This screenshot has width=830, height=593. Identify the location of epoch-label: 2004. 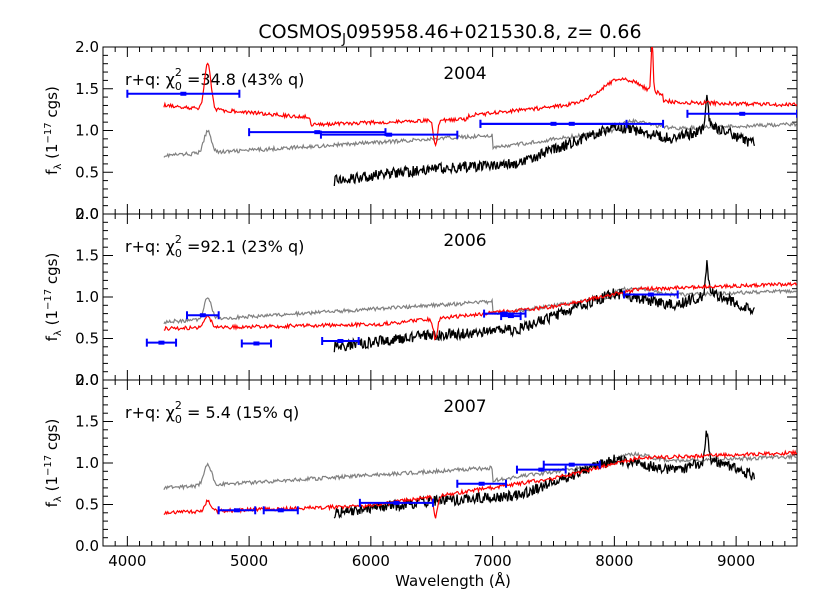
(464, 74).